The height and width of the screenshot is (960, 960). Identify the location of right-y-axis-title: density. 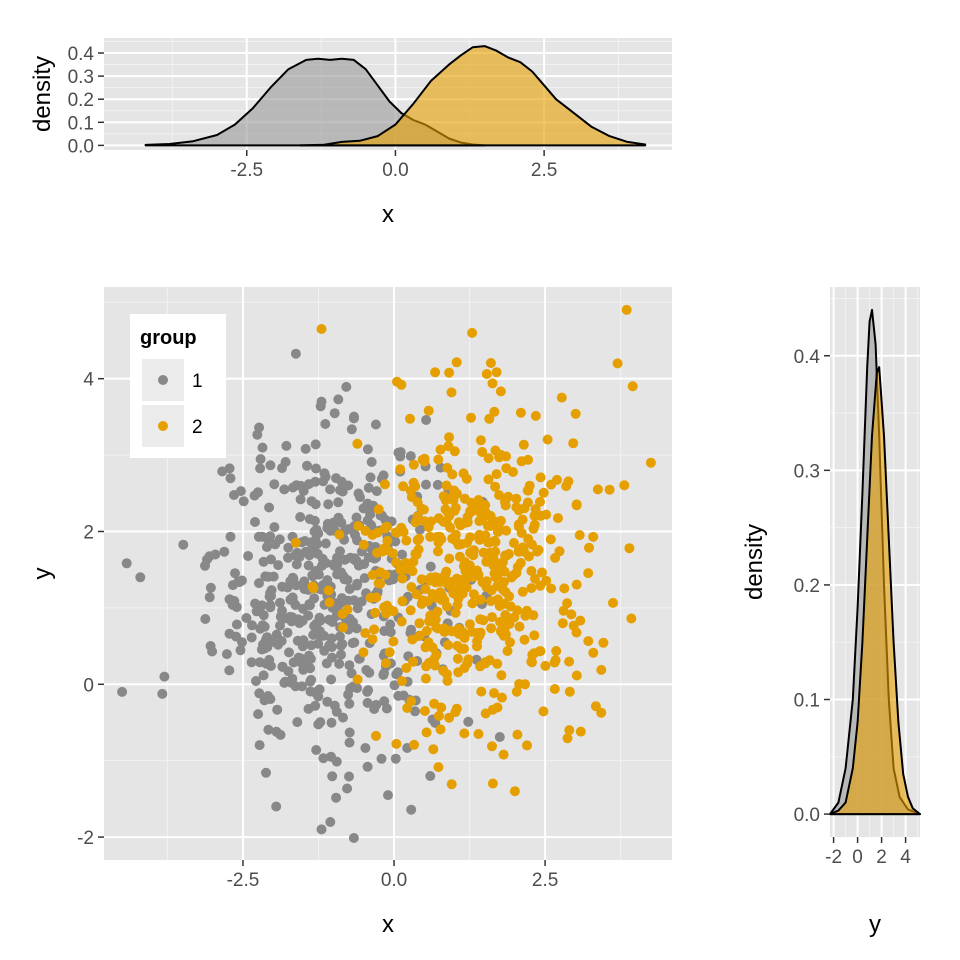
(754, 562).